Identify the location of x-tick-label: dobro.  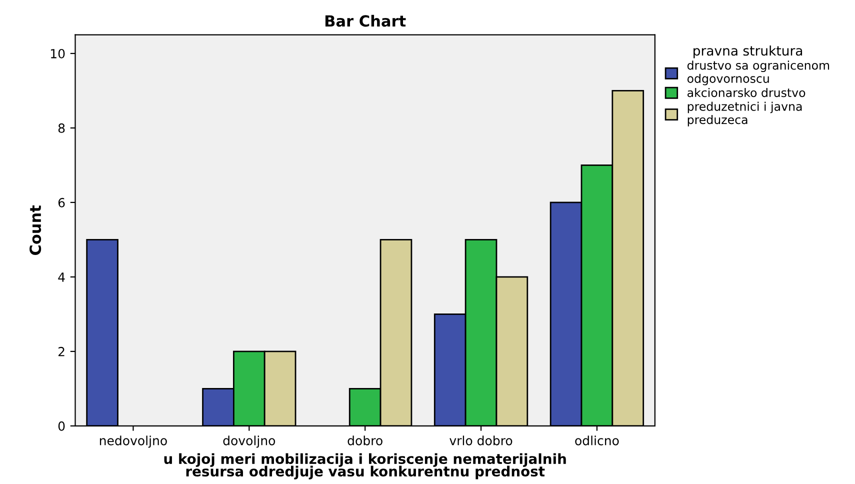
(365, 441).